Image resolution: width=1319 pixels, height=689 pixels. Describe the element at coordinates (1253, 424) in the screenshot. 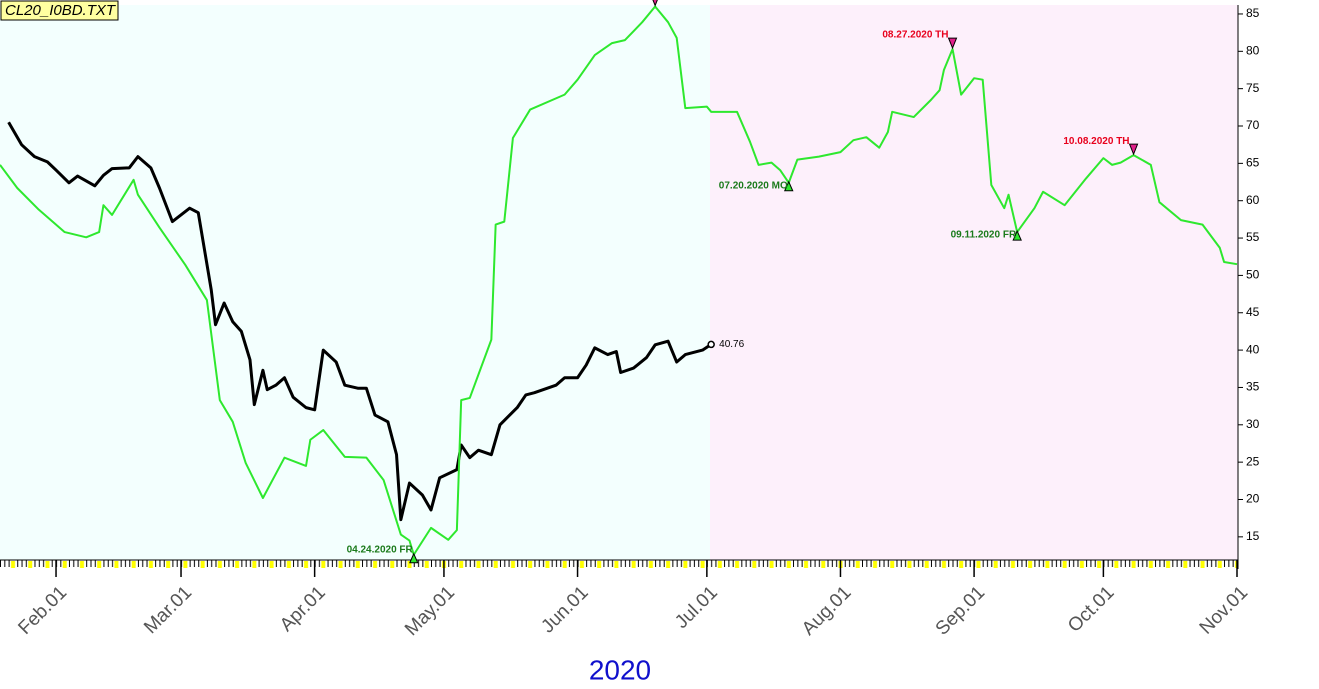

I see `y-tick-label: 30` at that location.